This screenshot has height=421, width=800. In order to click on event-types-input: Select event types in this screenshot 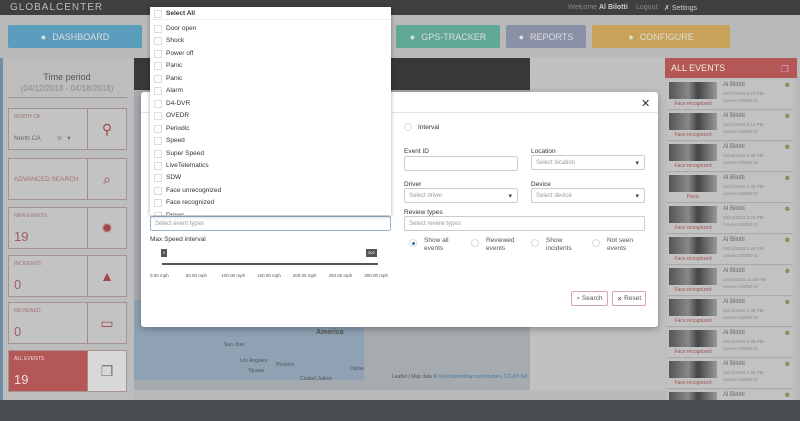, I will do `click(270, 223)`.